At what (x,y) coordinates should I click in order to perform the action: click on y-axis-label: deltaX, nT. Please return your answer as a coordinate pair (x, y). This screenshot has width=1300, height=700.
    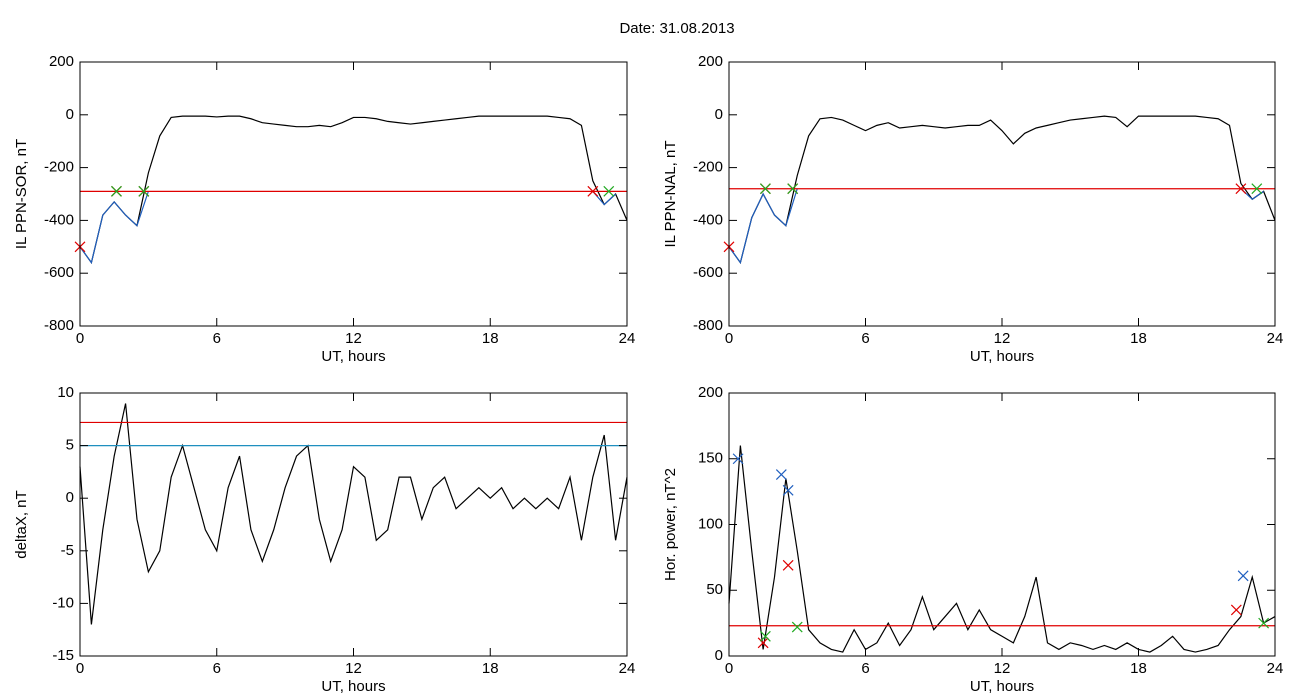
    Looking at the image, I should click on (21, 524).